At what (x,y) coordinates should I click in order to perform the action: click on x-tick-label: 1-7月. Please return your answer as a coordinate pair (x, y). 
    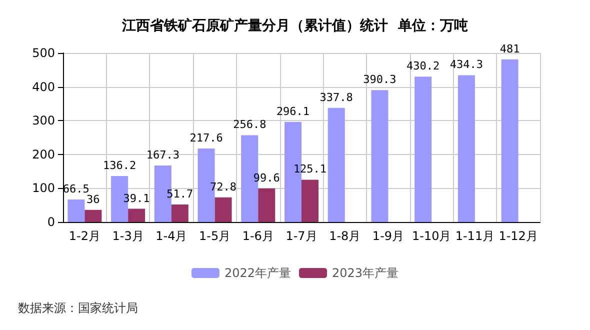
    Looking at the image, I should click on (302, 236).